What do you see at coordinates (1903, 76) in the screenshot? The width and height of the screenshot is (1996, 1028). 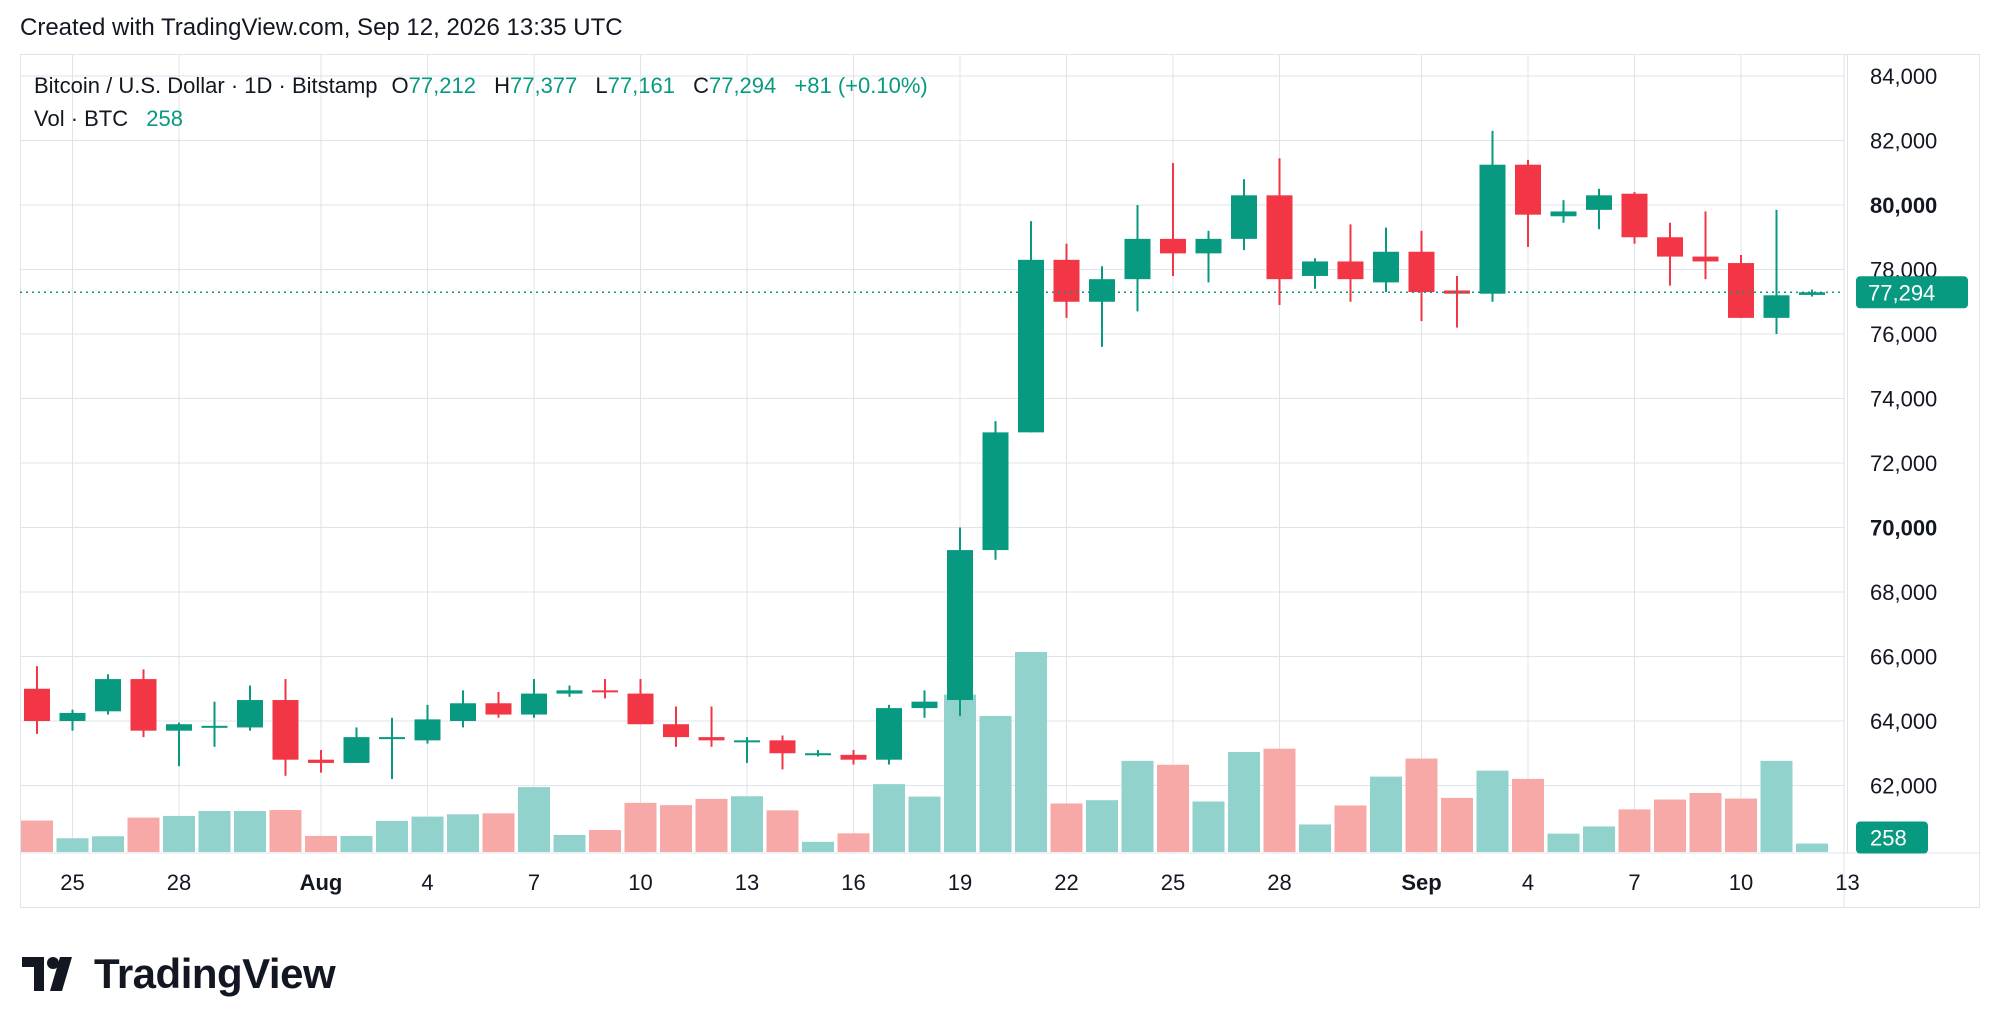 I see `y-tick-label: 84,000` at bounding box center [1903, 76].